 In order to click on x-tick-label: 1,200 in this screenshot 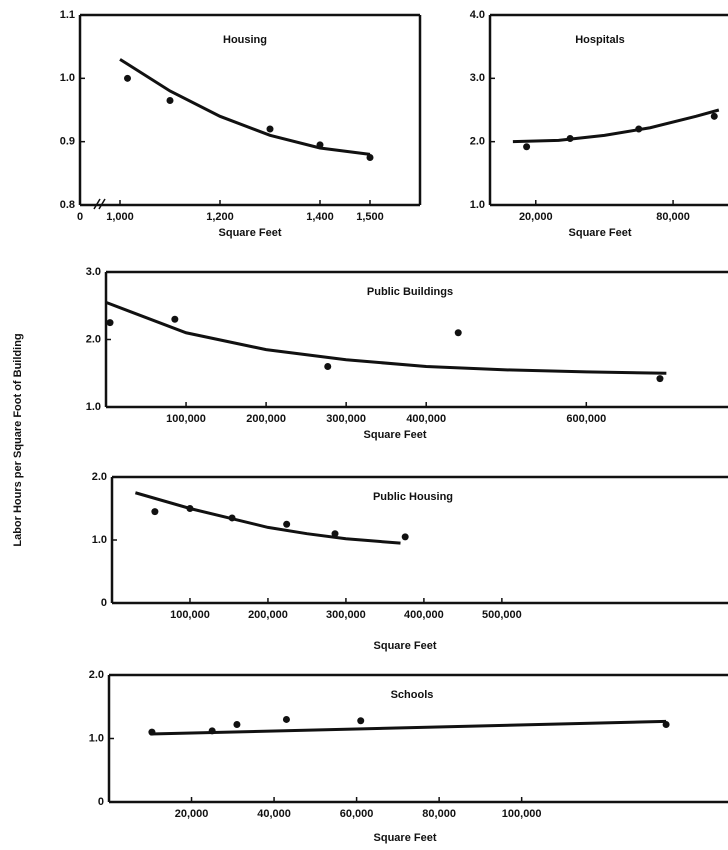, I will do `click(220, 217)`.